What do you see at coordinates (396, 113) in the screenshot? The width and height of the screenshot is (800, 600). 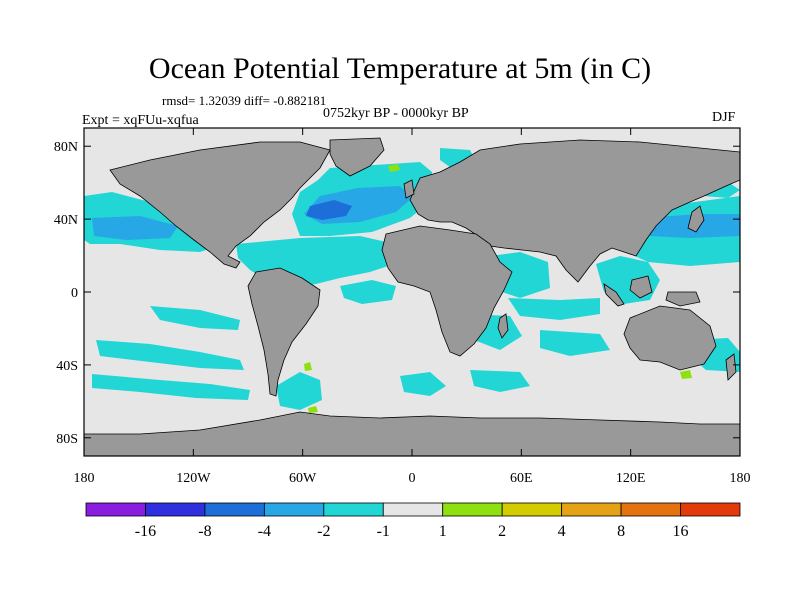 I see `period-label: 0752kyr BP - 0000kyr BP` at bounding box center [396, 113].